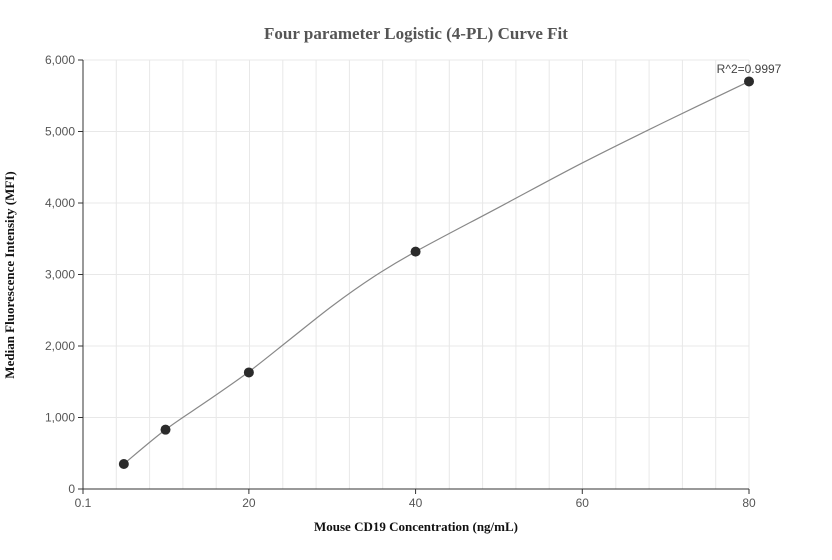  Describe the element at coordinates (83, 503) in the screenshot. I see `x-tick-label: 0.1` at that location.